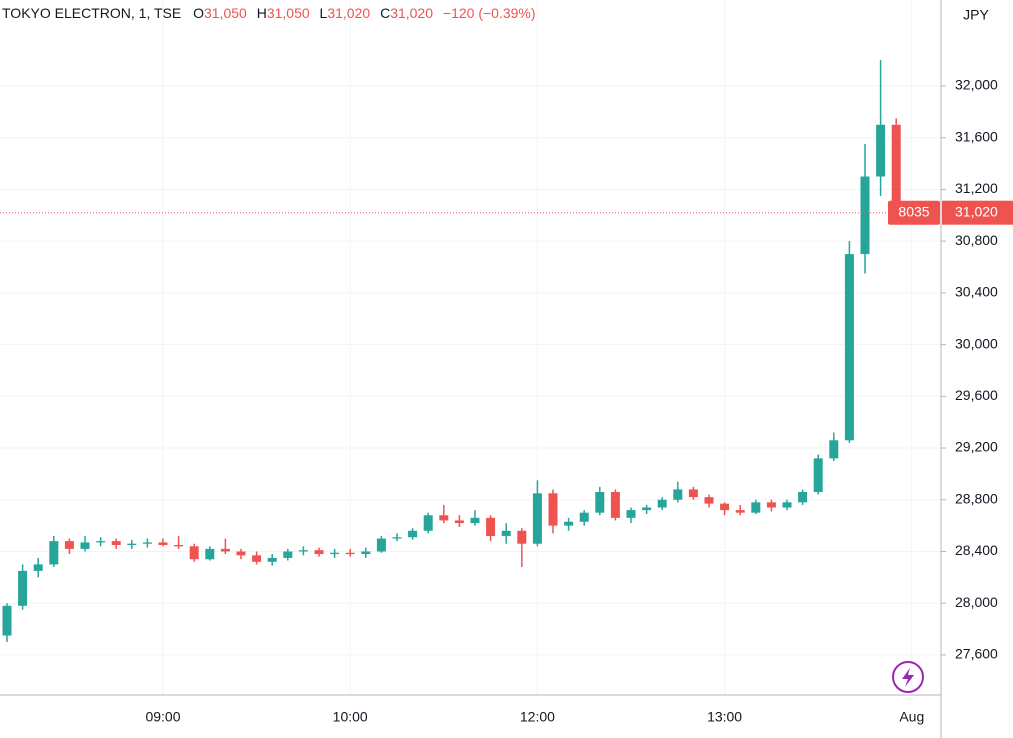 This screenshot has width=1013, height=738. I want to click on l-label: L, so click(323, 13).